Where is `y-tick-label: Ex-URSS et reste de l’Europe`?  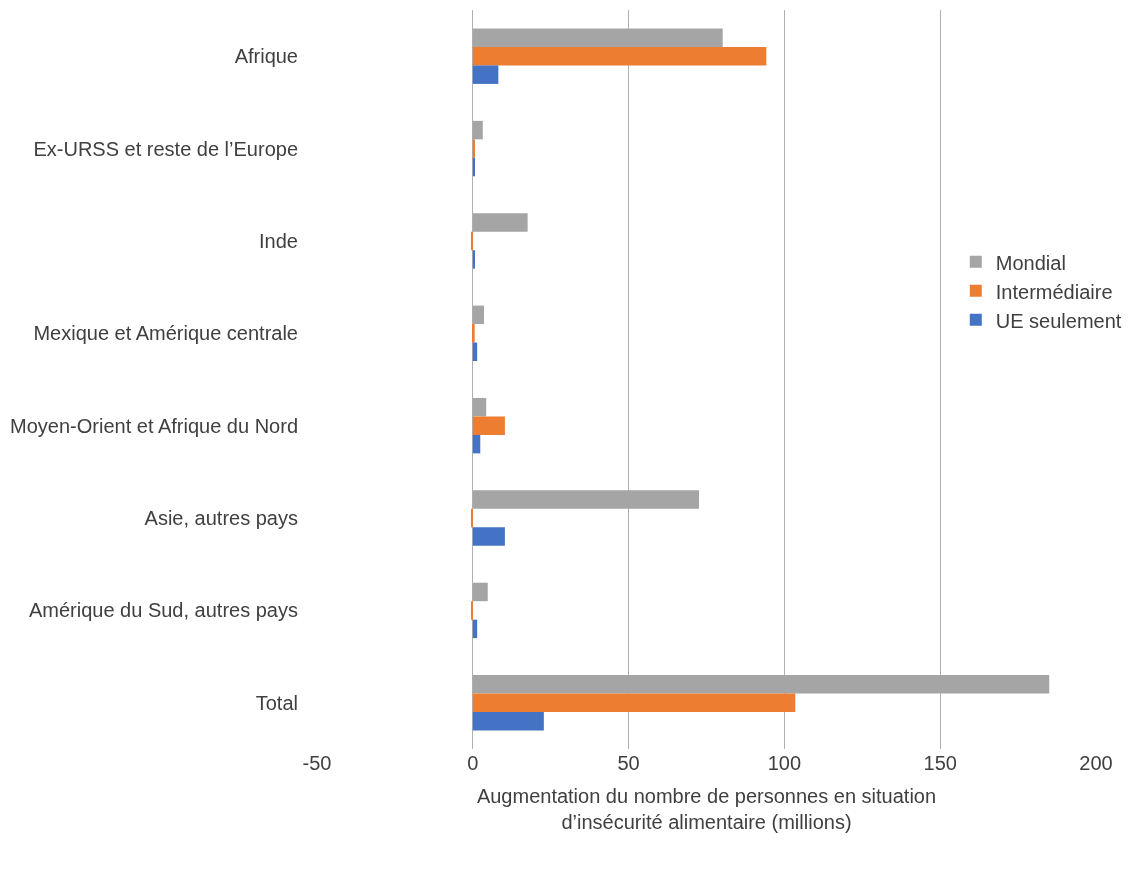 y-tick-label: Ex-URSS et reste de l’Europe is located at coordinates (165, 148).